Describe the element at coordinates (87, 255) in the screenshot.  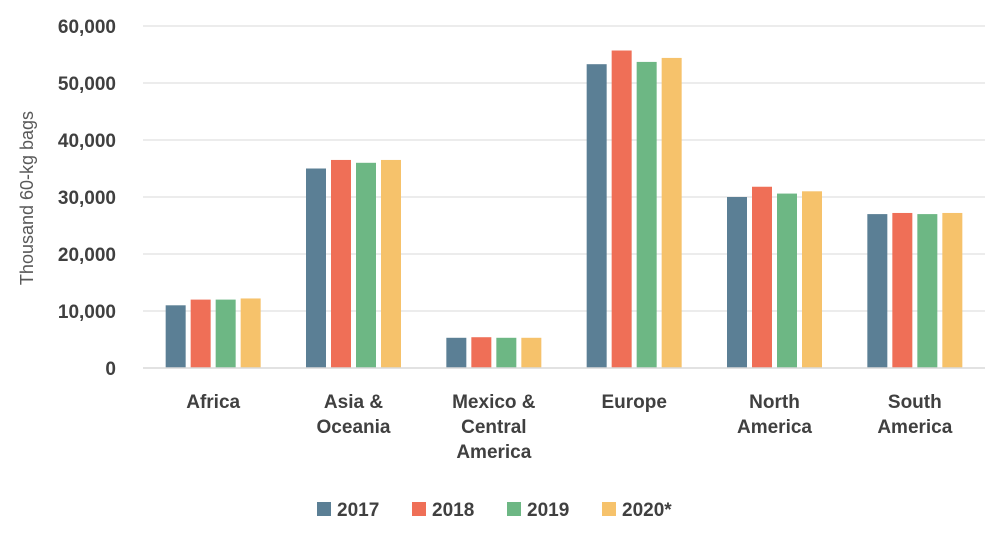
I see `y-tick-label: 20,000` at that location.